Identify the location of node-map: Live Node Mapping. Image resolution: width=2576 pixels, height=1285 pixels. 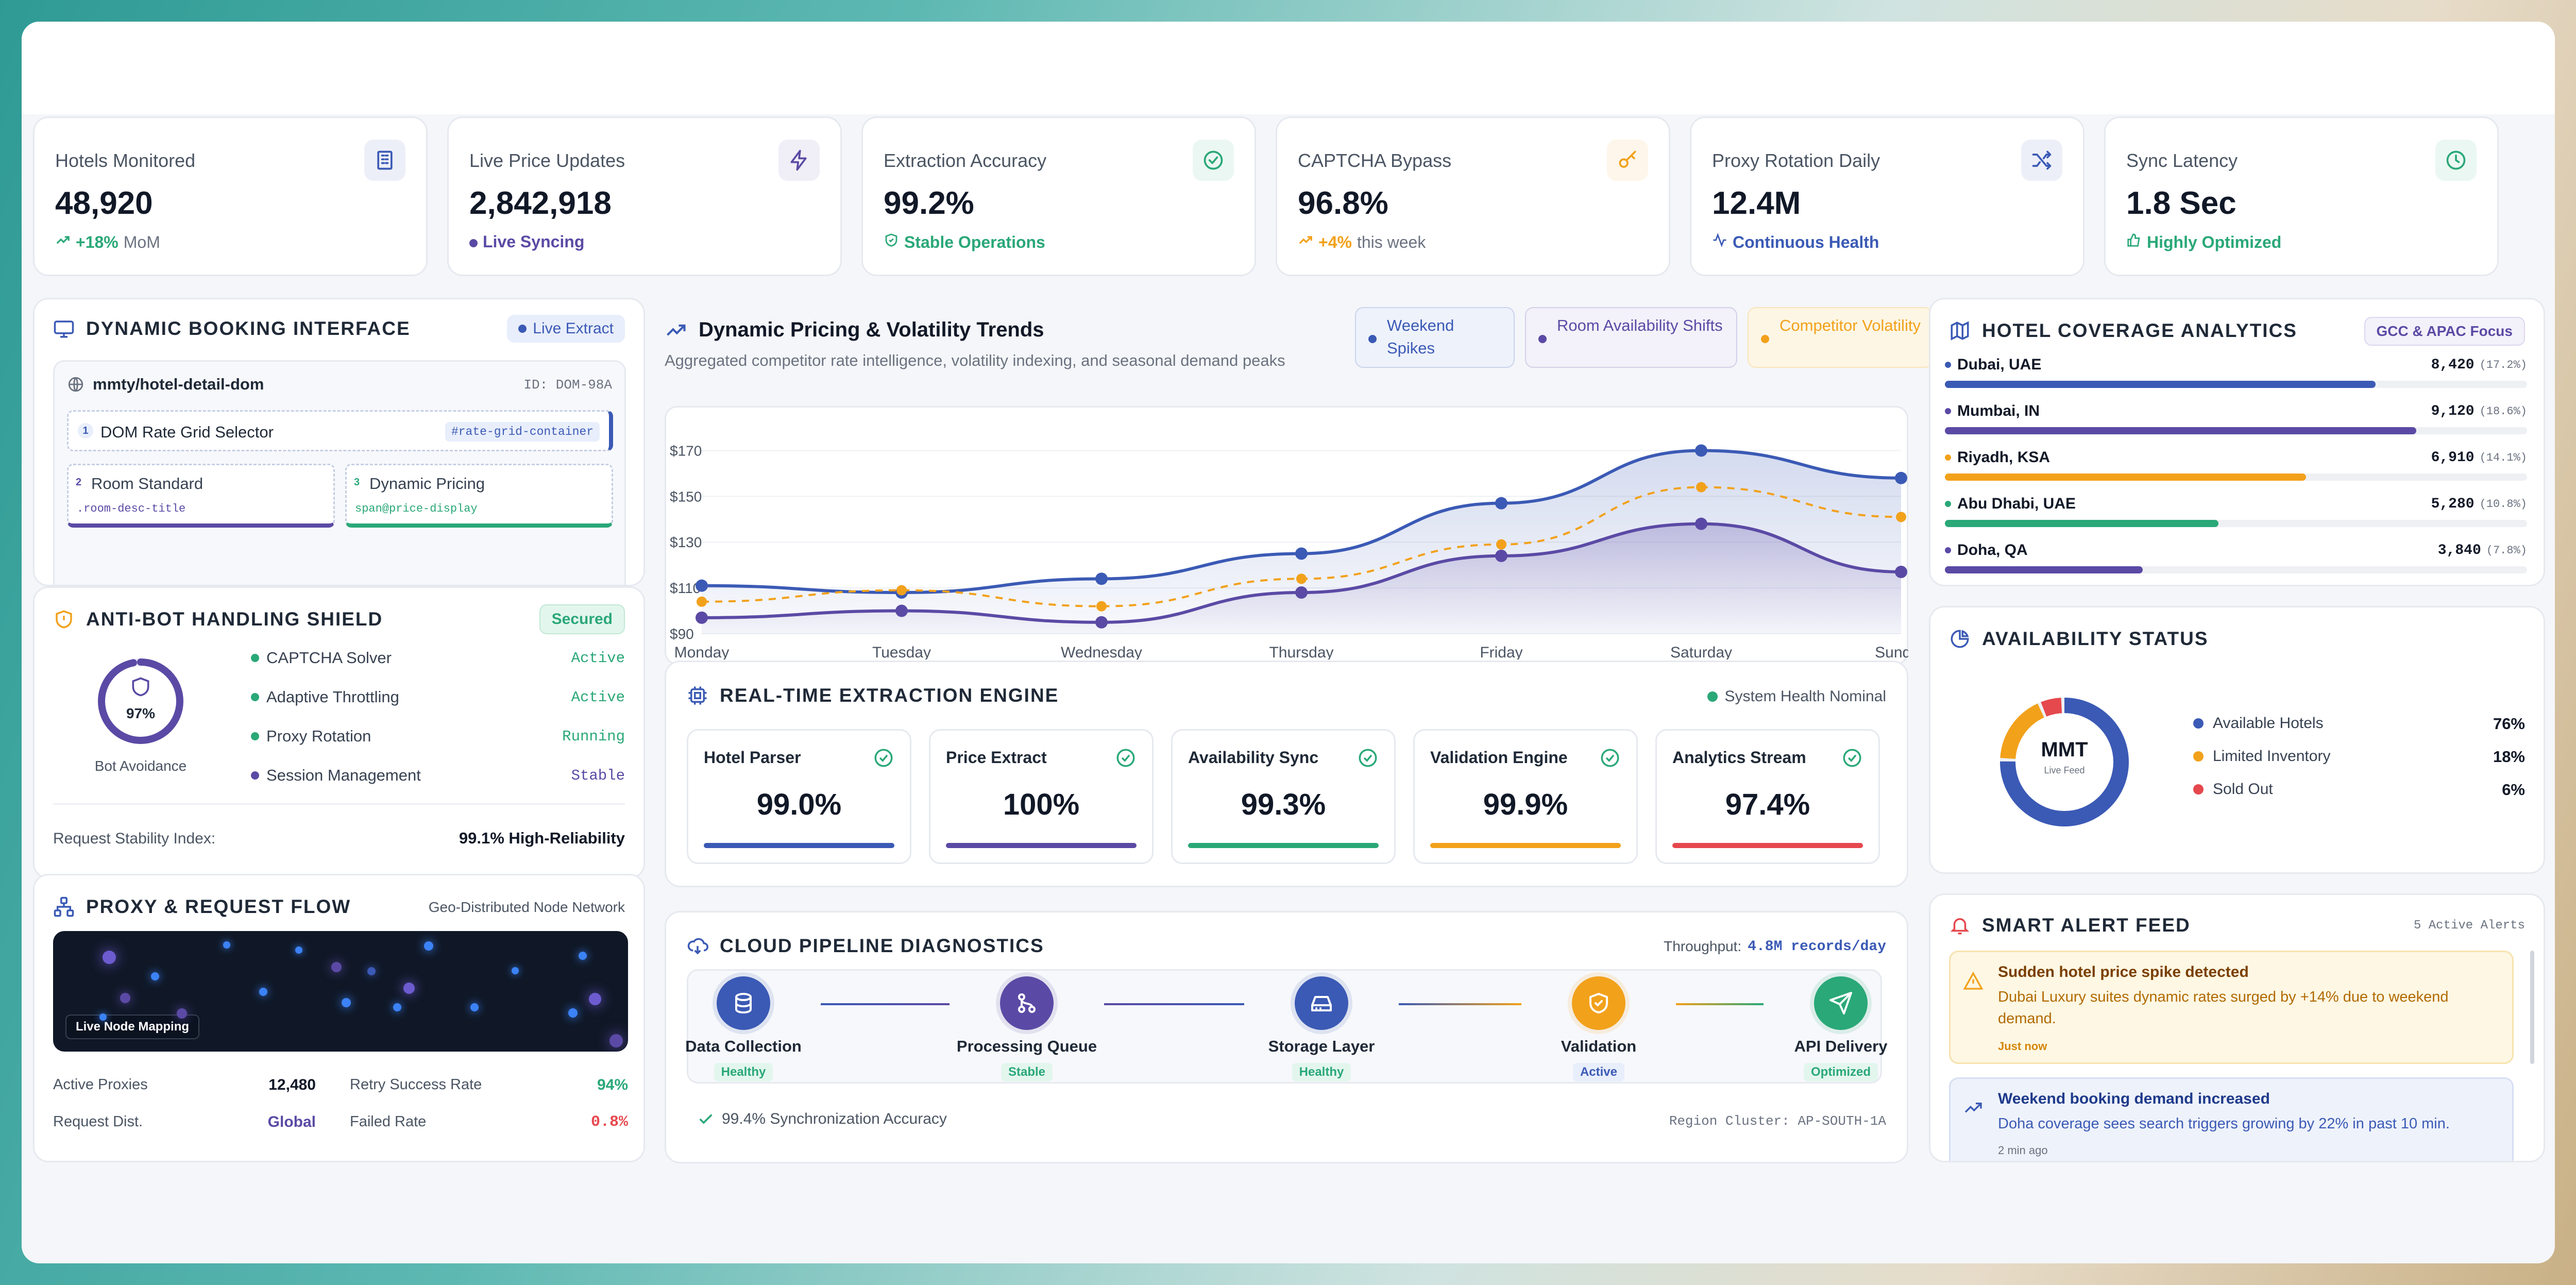
(340, 991).